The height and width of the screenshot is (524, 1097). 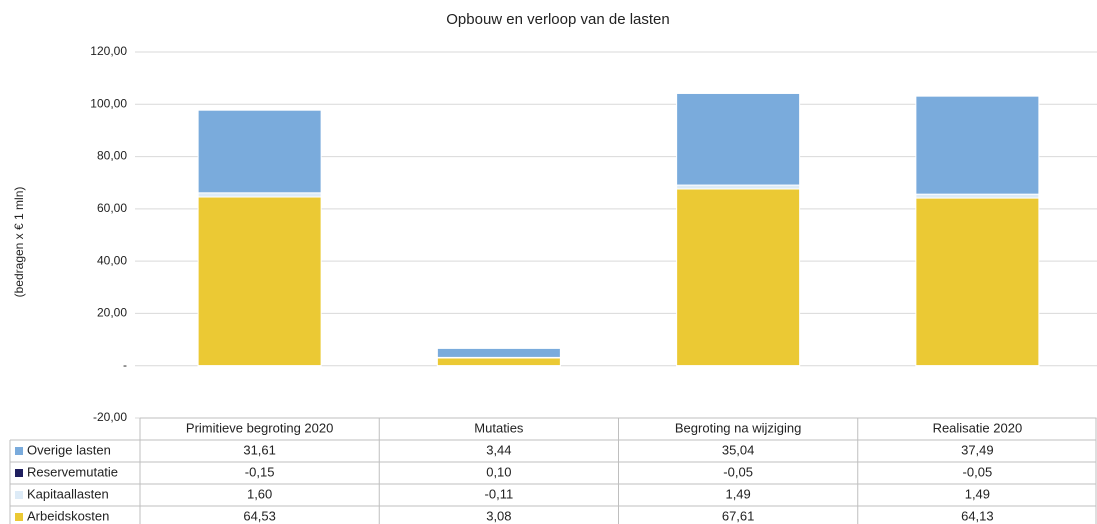 I want to click on category-label: Primitieve begroting 2020, so click(x=259, y=427).